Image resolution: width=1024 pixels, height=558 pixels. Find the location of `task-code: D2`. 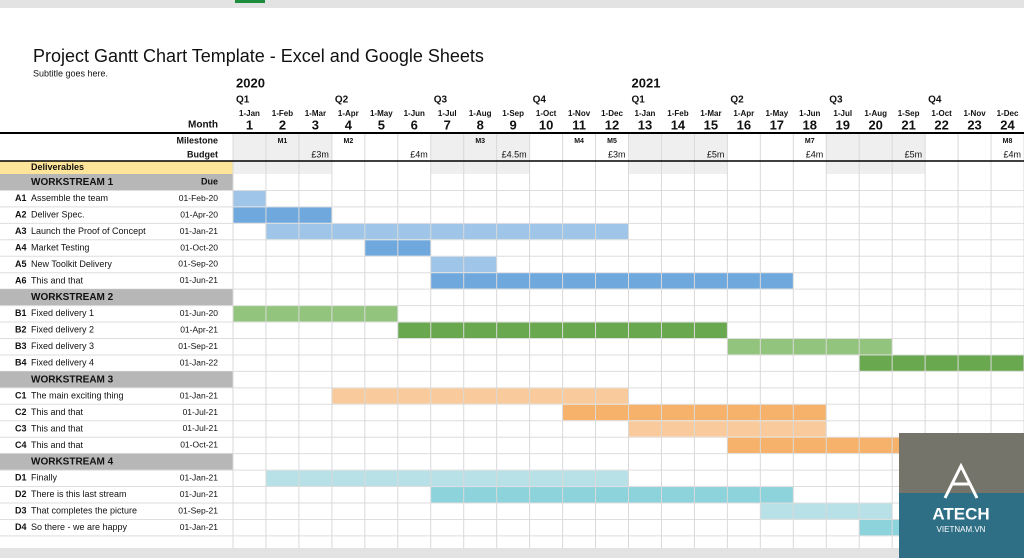

task-code: D2 is located at coordinates (21, 494).